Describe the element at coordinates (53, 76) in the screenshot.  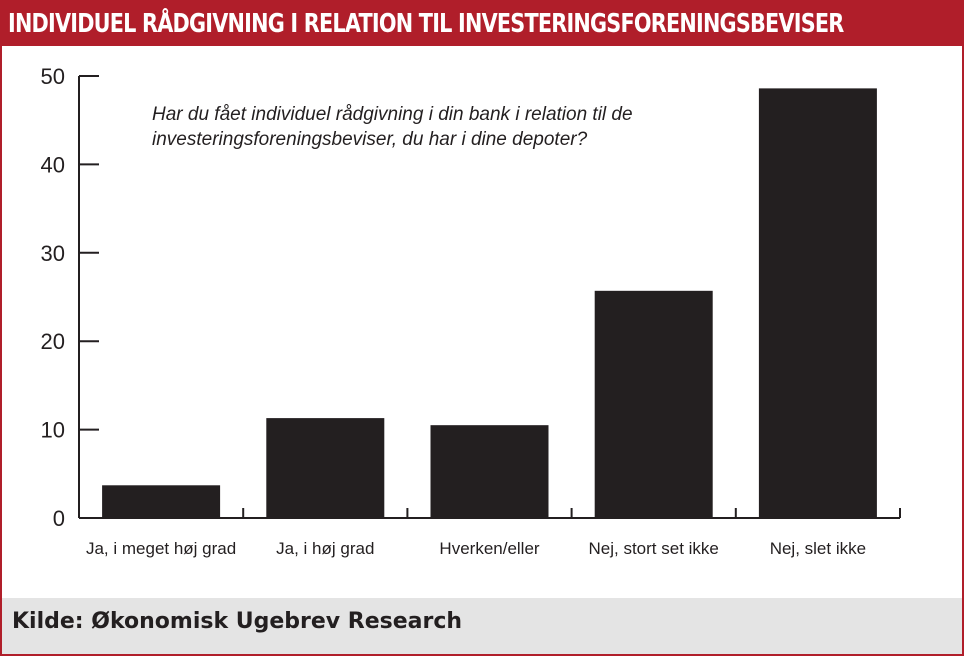
I see `y-tick-label: 50` at that location.